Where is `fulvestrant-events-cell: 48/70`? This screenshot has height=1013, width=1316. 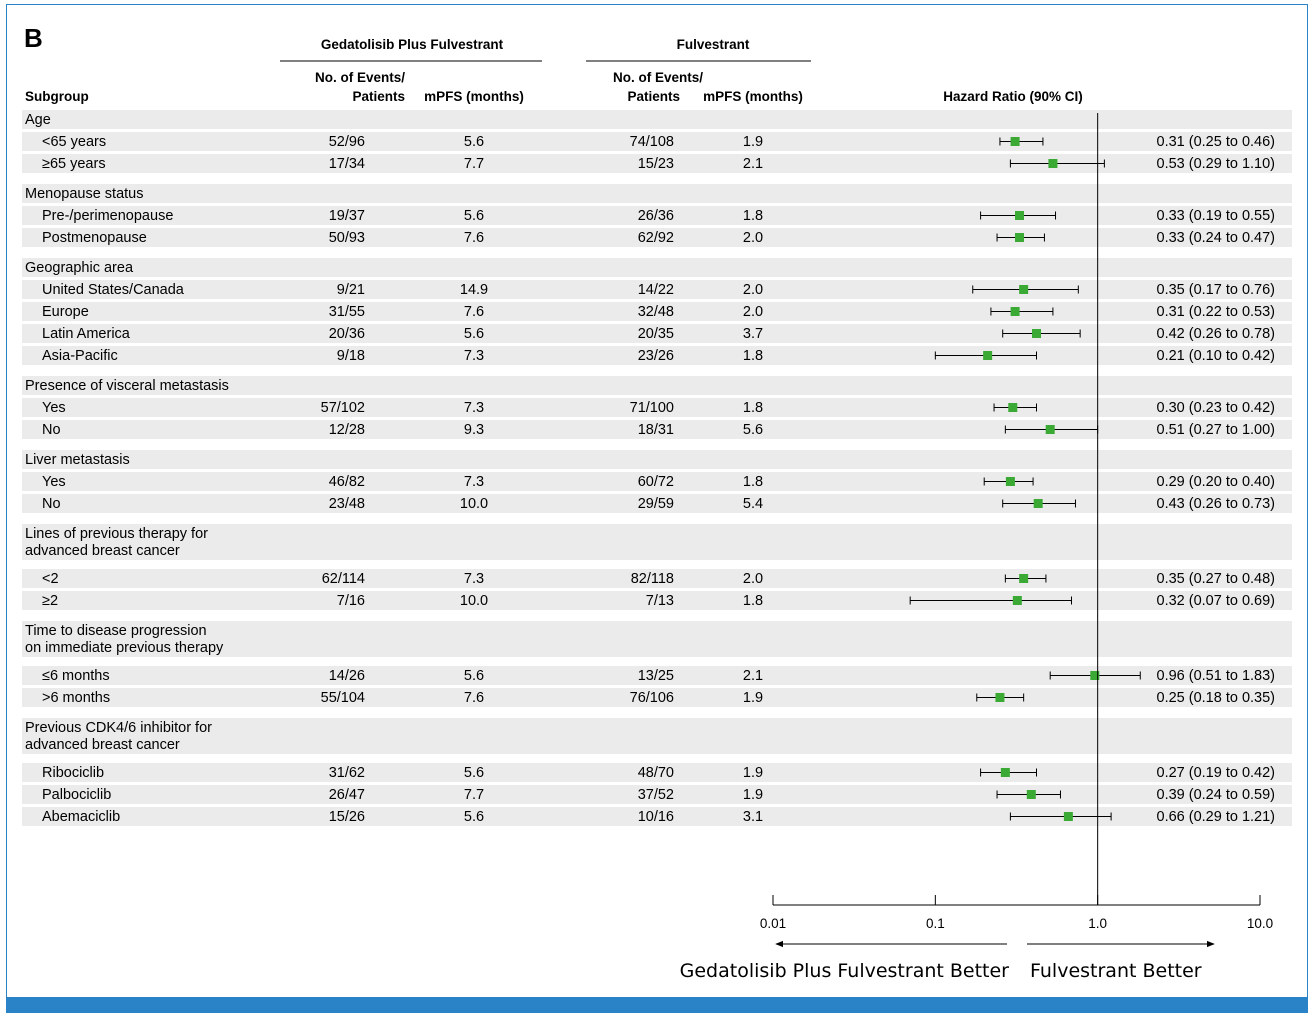
fulvestrant-events-cell: 48/70 is located at coordinates (656, 773).